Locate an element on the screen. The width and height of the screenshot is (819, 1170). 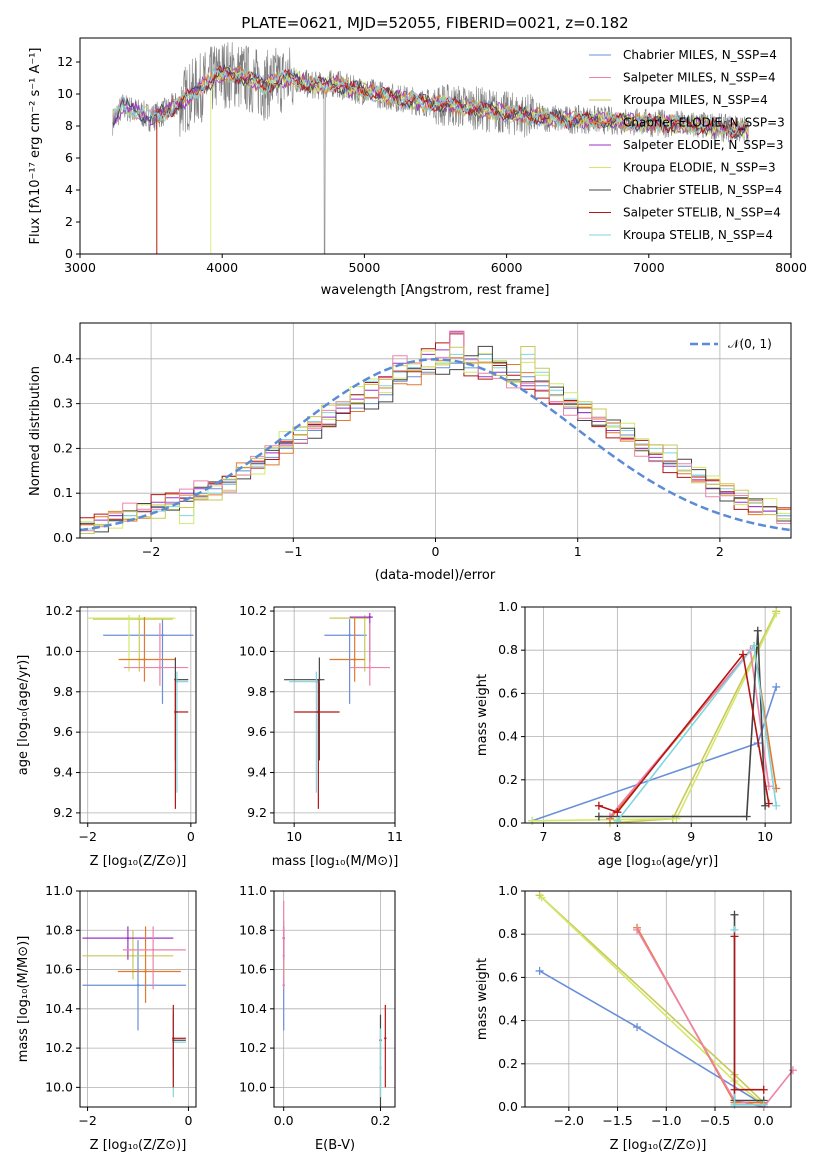
y-tick-label: 11.0 is located at coordinates (59, 890).